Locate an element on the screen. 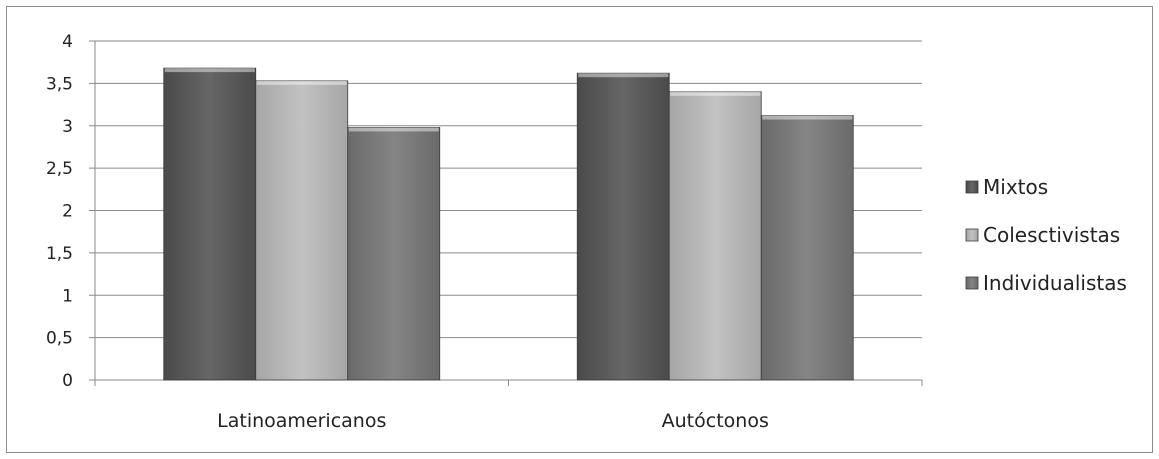  y-tick-label: 3 is located at coordinates (67, 127).